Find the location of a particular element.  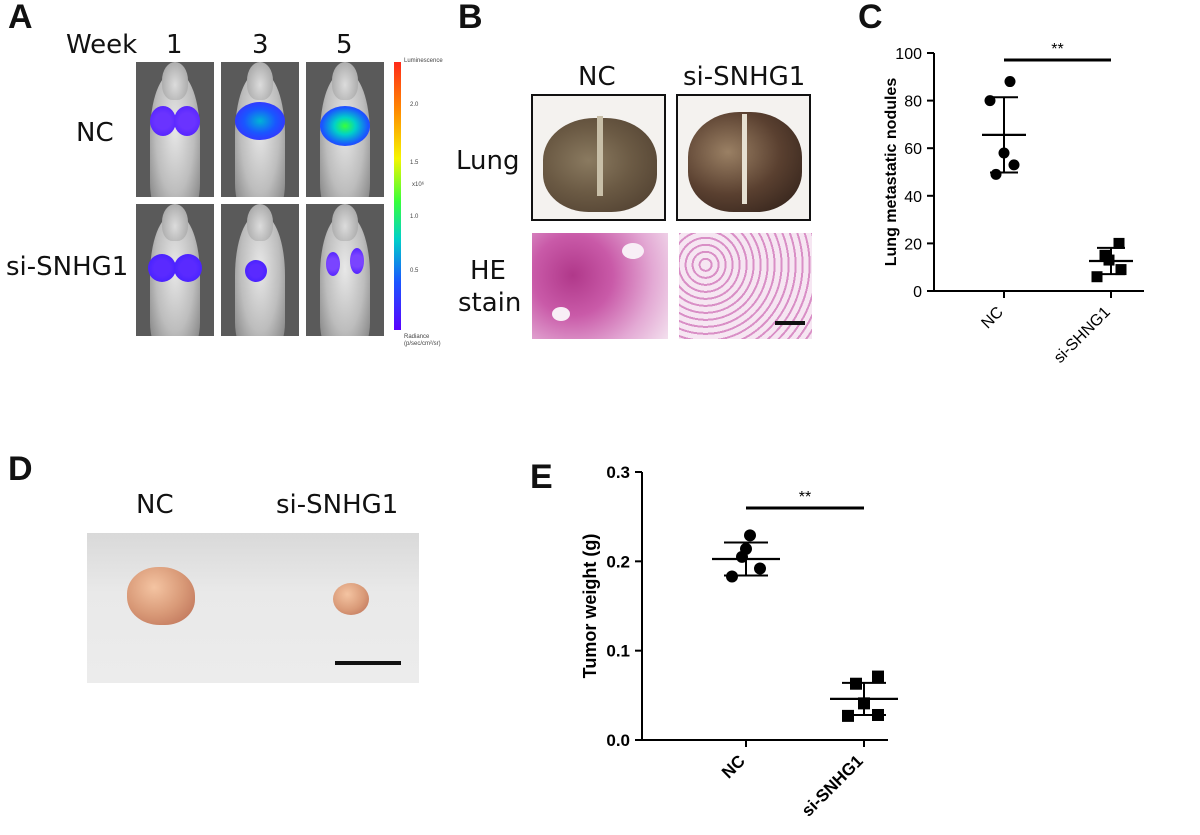

scale-tick-4: 0.5 is located at coordinates (414, 271).